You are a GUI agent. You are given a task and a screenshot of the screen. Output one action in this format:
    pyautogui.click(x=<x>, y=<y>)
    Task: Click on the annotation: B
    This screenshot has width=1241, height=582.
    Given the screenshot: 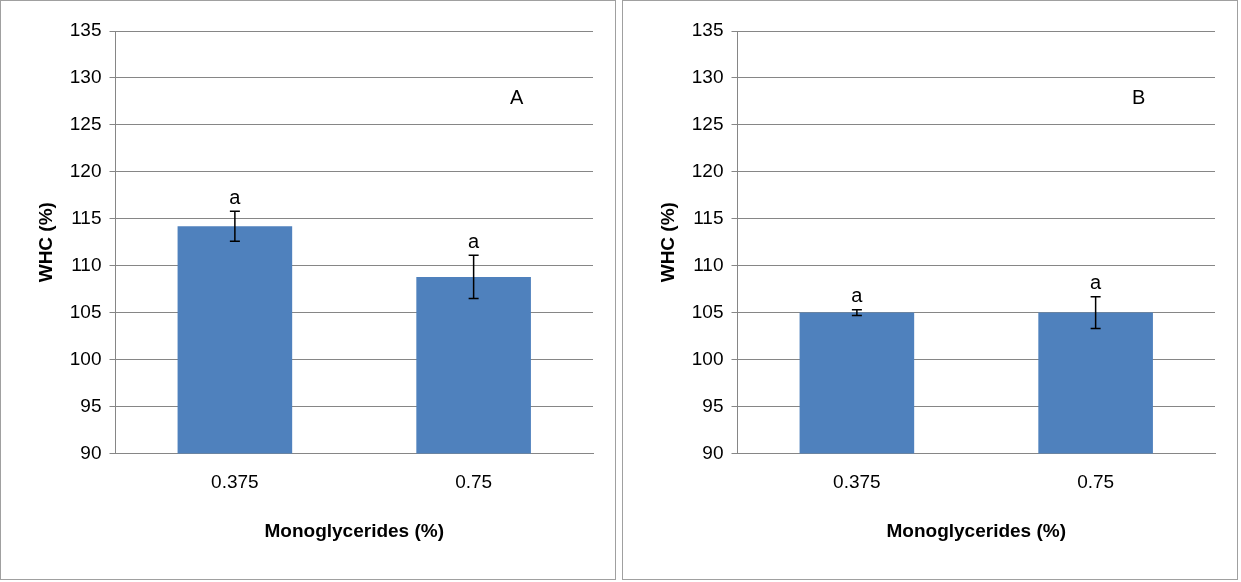 What is the action you would take?
    pyautogui.click(x=1138, y=97)
    